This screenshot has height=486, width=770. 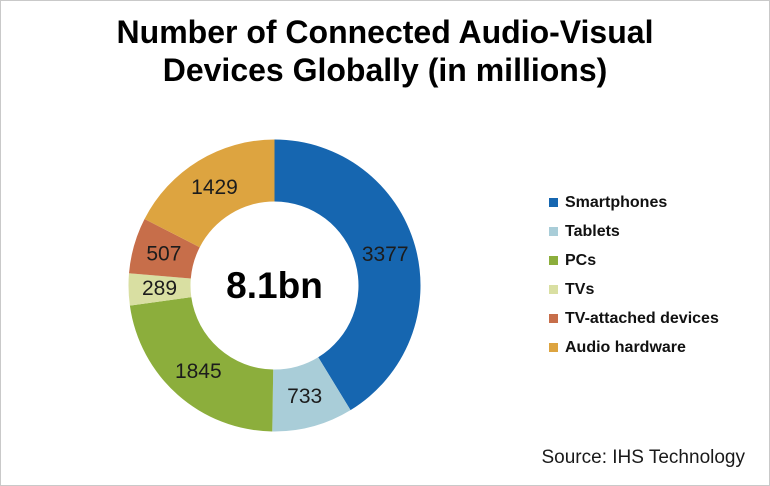 I want to click on legend-label: TVs, so click(x=580, y=289).